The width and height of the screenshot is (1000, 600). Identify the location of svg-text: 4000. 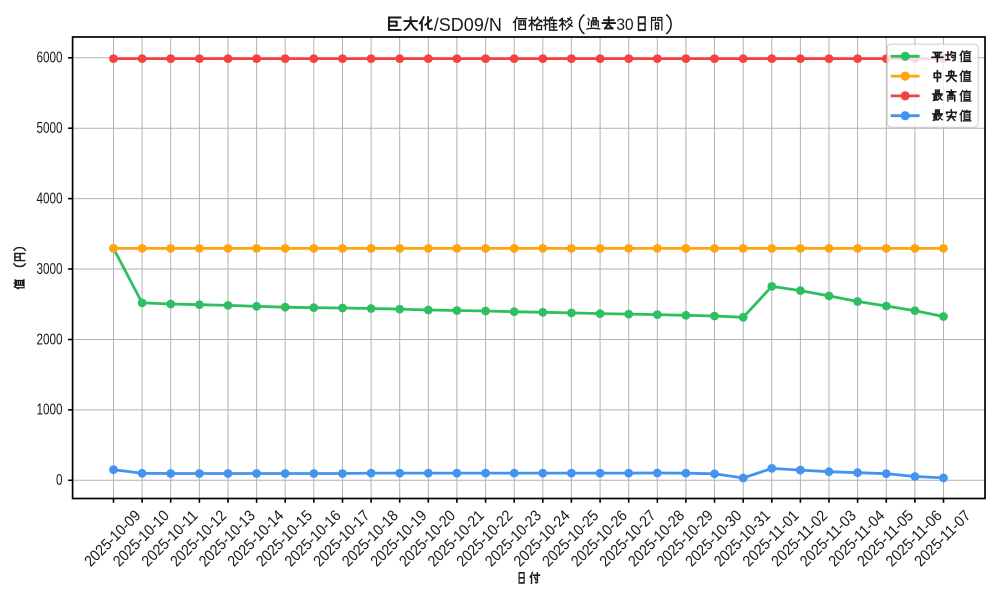
(50, 198).